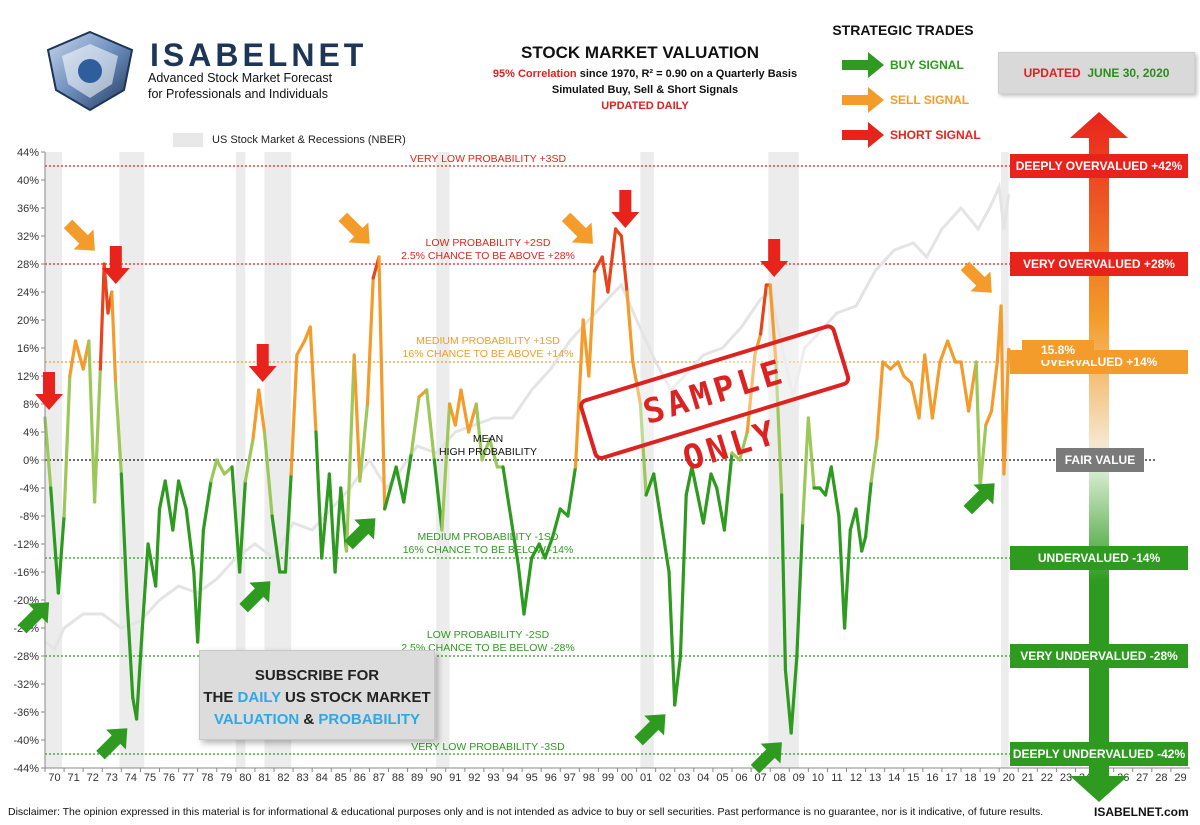  Describe the element at coordinates (28, 237) in the screenshot. I see `y-tick-label: 32%` at that location.